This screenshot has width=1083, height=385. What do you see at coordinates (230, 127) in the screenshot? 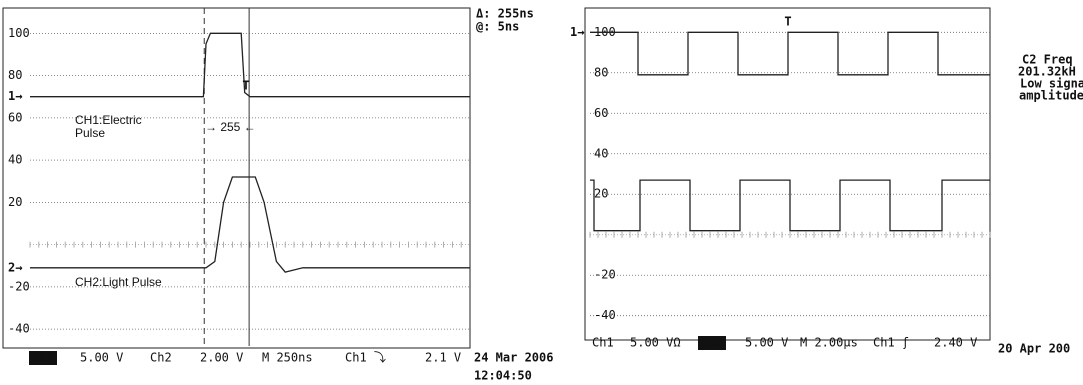
I see `annotation: → 255 ←` at bounding box center [230, 127].